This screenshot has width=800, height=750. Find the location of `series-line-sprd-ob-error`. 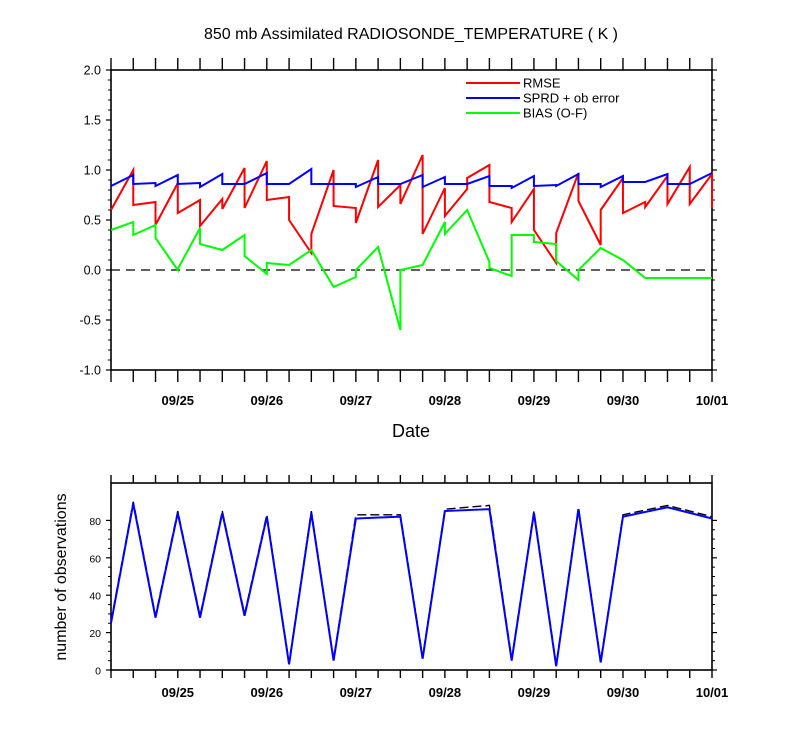

series-line-sprd-ob-error is located at coordinates (411, 178).